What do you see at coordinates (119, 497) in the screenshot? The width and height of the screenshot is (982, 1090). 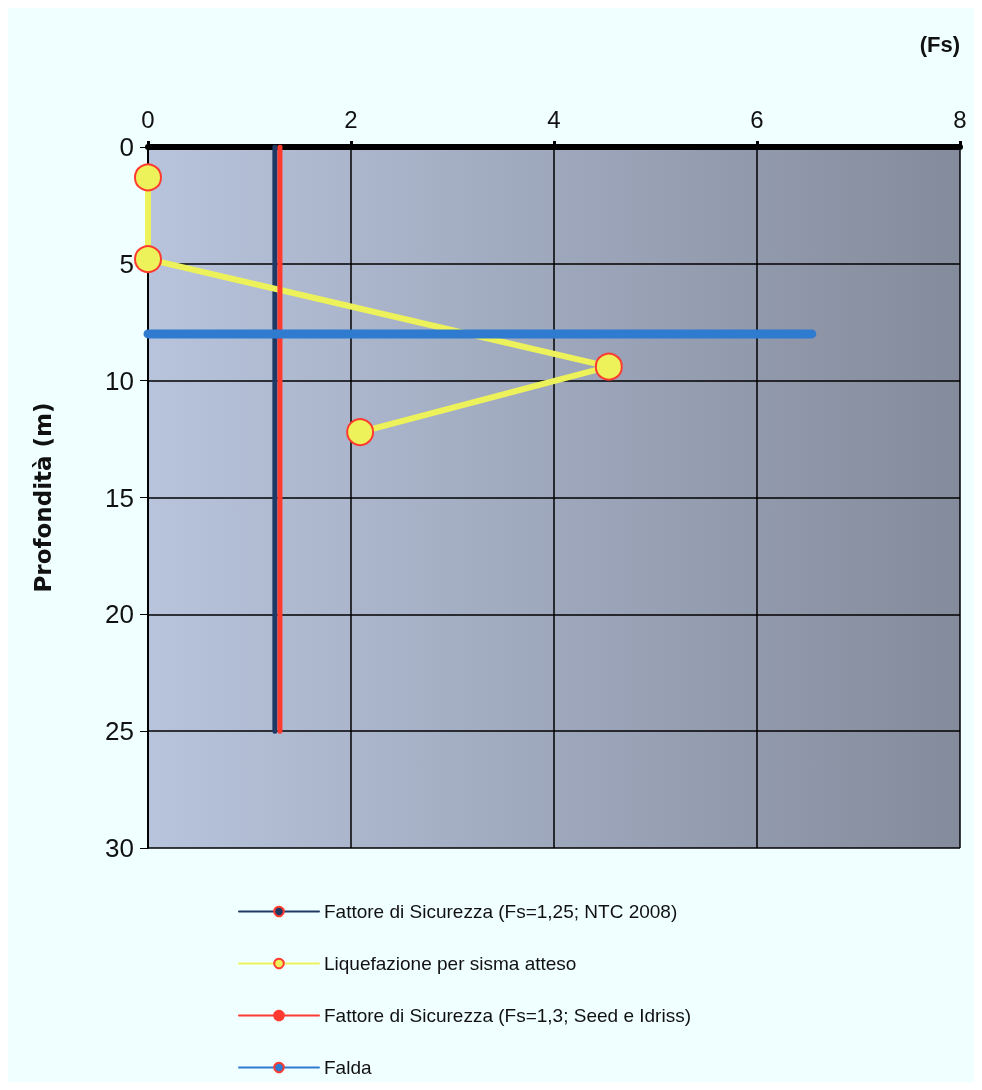 I see `y-tick-label: 15` at bounding box center [119, 497].